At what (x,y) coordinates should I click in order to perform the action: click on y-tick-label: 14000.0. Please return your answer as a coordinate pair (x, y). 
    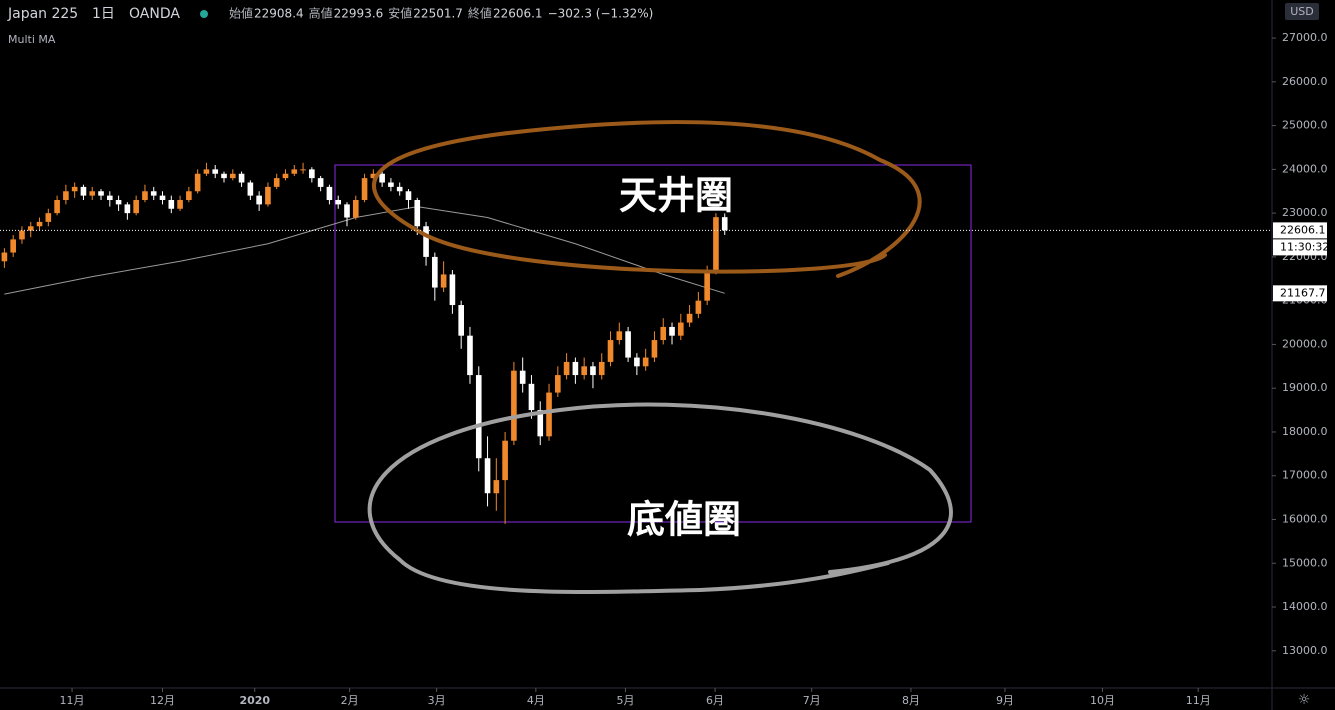
    Looking at the image, I should click on (1305, 606).